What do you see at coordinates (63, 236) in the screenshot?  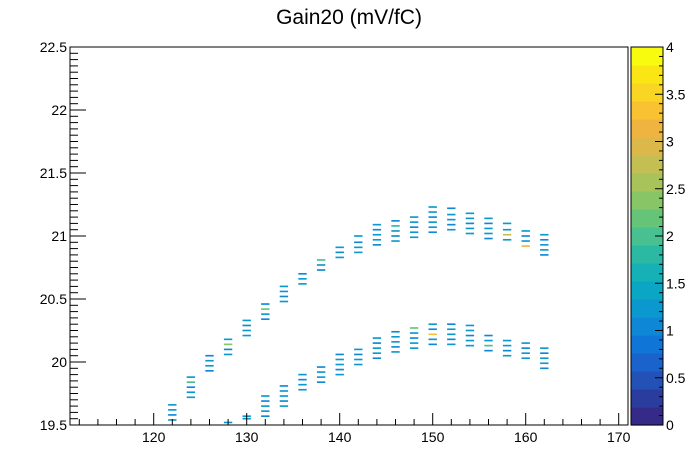 I see `y-axis: 19.5 20 20.5 21 21.5 22 22.5` at bounding box center [63, 236].